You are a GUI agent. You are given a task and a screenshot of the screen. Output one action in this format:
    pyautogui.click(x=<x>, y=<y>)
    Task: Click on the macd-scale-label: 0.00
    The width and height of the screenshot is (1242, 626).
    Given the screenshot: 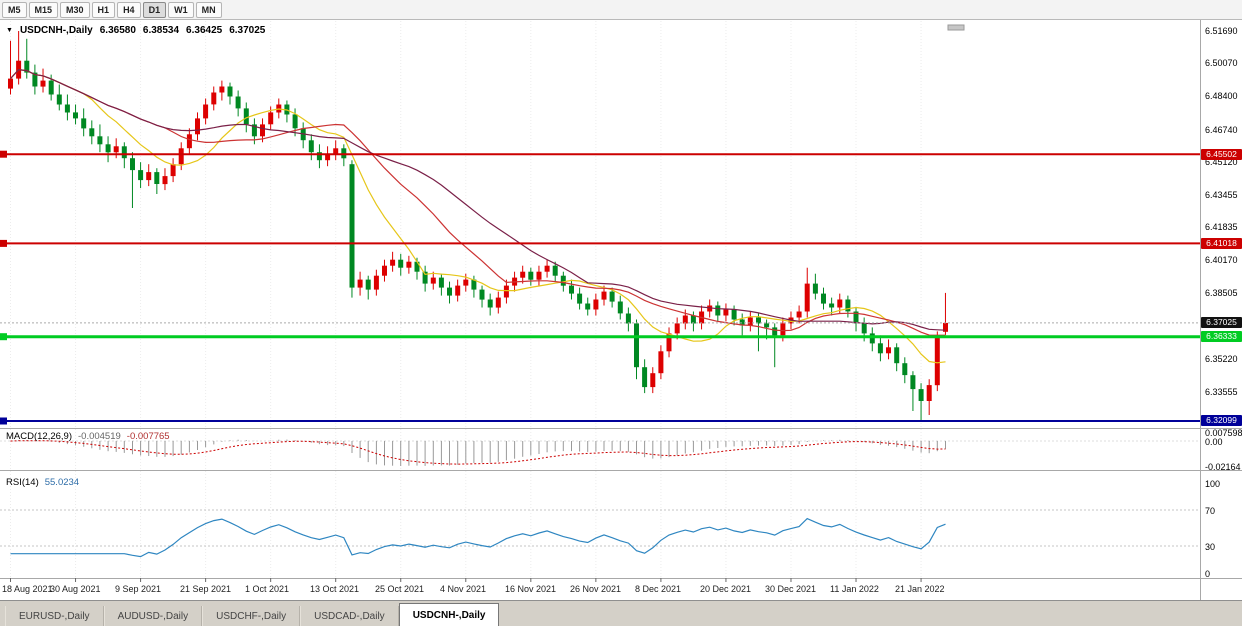 What is the action you would take?
    pyautogui.click(x=1214, y=442)
    